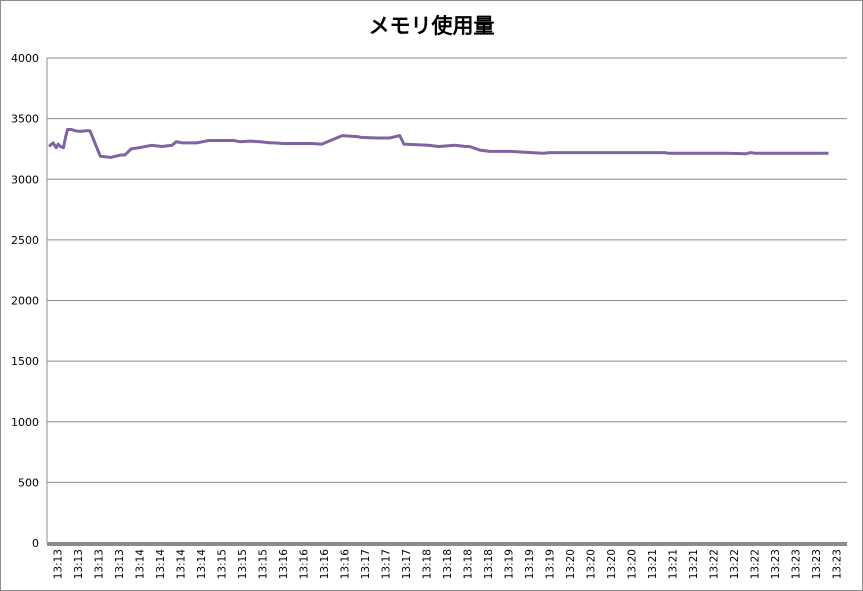 The image size is (863, 591). I want to click on y-axis: 0 500 1000 1500 2000 2500 3000 3500 4000, so click(29, 301).